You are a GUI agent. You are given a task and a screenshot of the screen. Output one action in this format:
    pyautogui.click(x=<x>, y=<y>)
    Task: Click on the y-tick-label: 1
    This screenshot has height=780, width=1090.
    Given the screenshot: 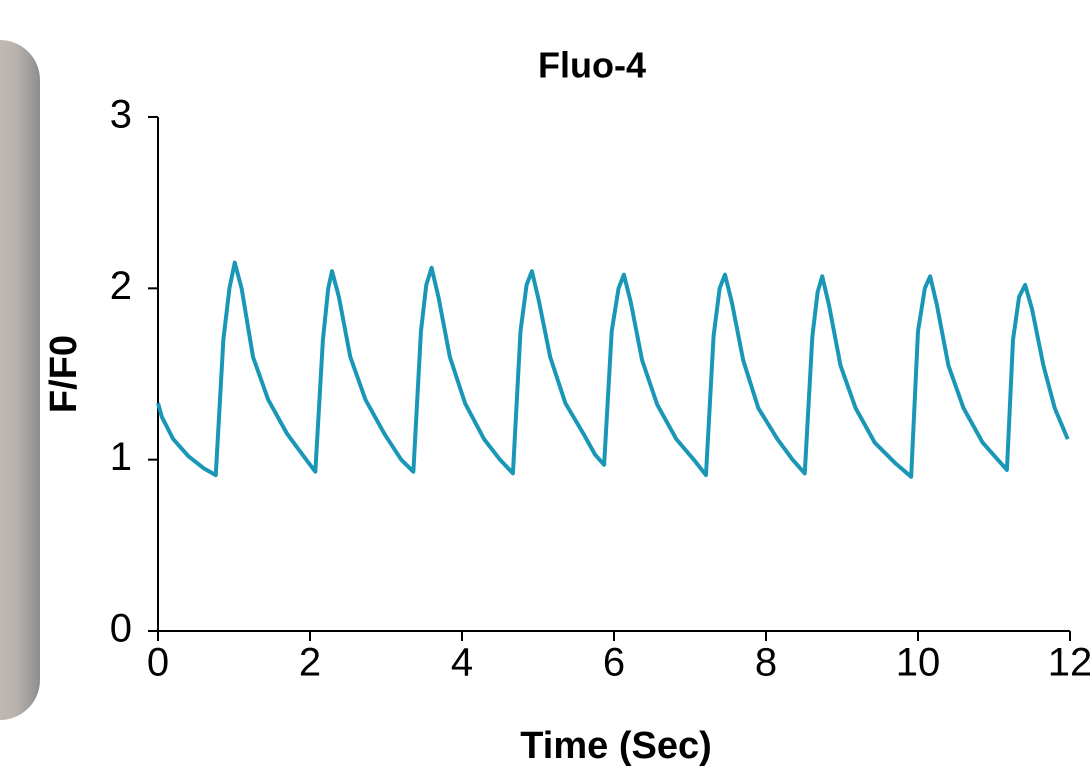 What is the action you would take?
    pyautogui.click(x=121, y=457)
    